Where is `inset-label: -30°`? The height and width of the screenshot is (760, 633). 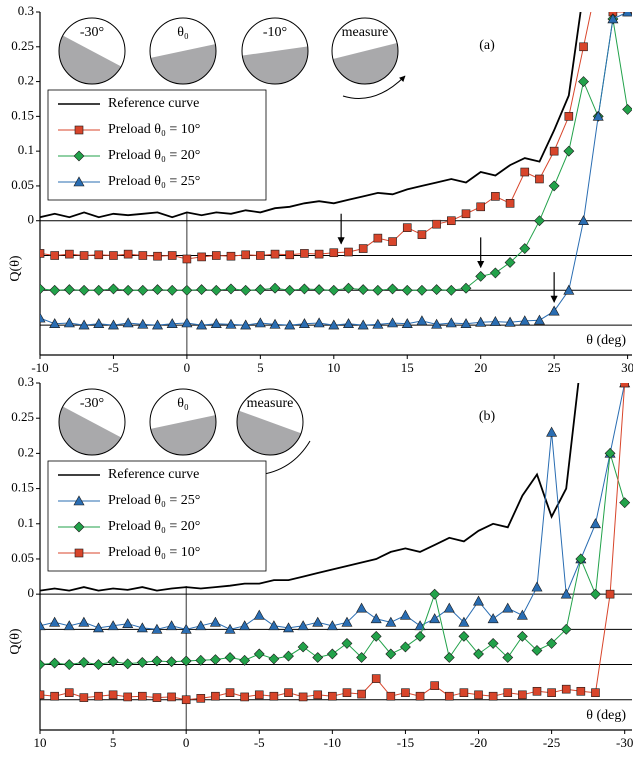 inset-label: -30° is located at coordinates (92, 32).